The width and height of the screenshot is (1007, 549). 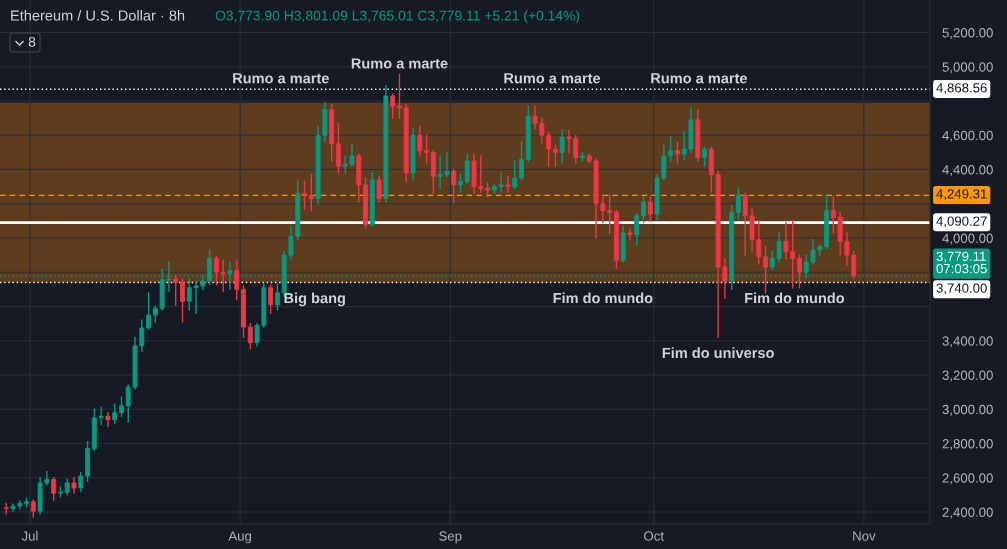 What do you see at coordinates (961, 289) in the screenshot?
I see `ref-line-label: 3,740.00` at bounding box center [961, 289].